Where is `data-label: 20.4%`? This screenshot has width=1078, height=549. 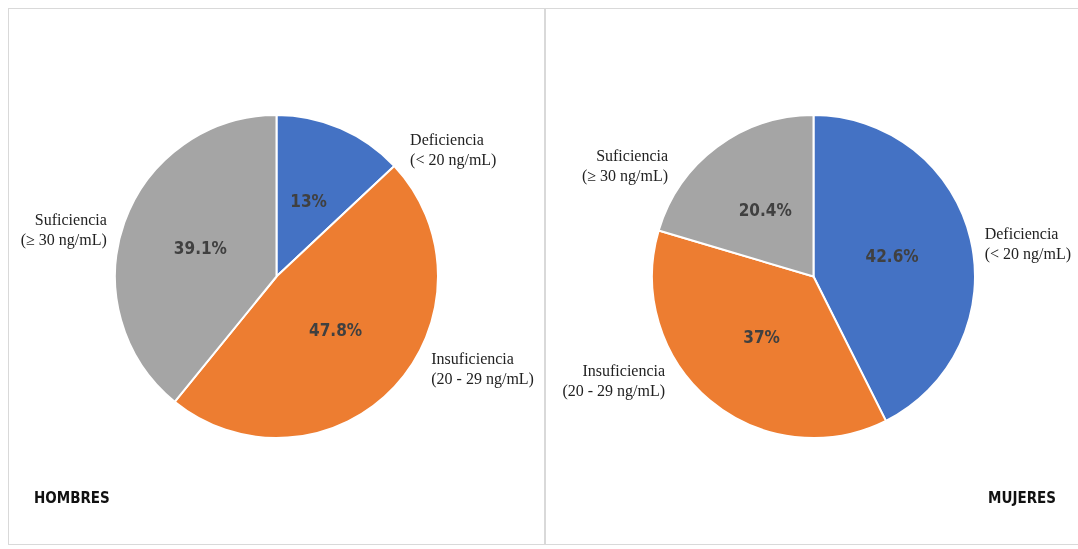 data-label: 20.4% is located at coordinates (765, 210).